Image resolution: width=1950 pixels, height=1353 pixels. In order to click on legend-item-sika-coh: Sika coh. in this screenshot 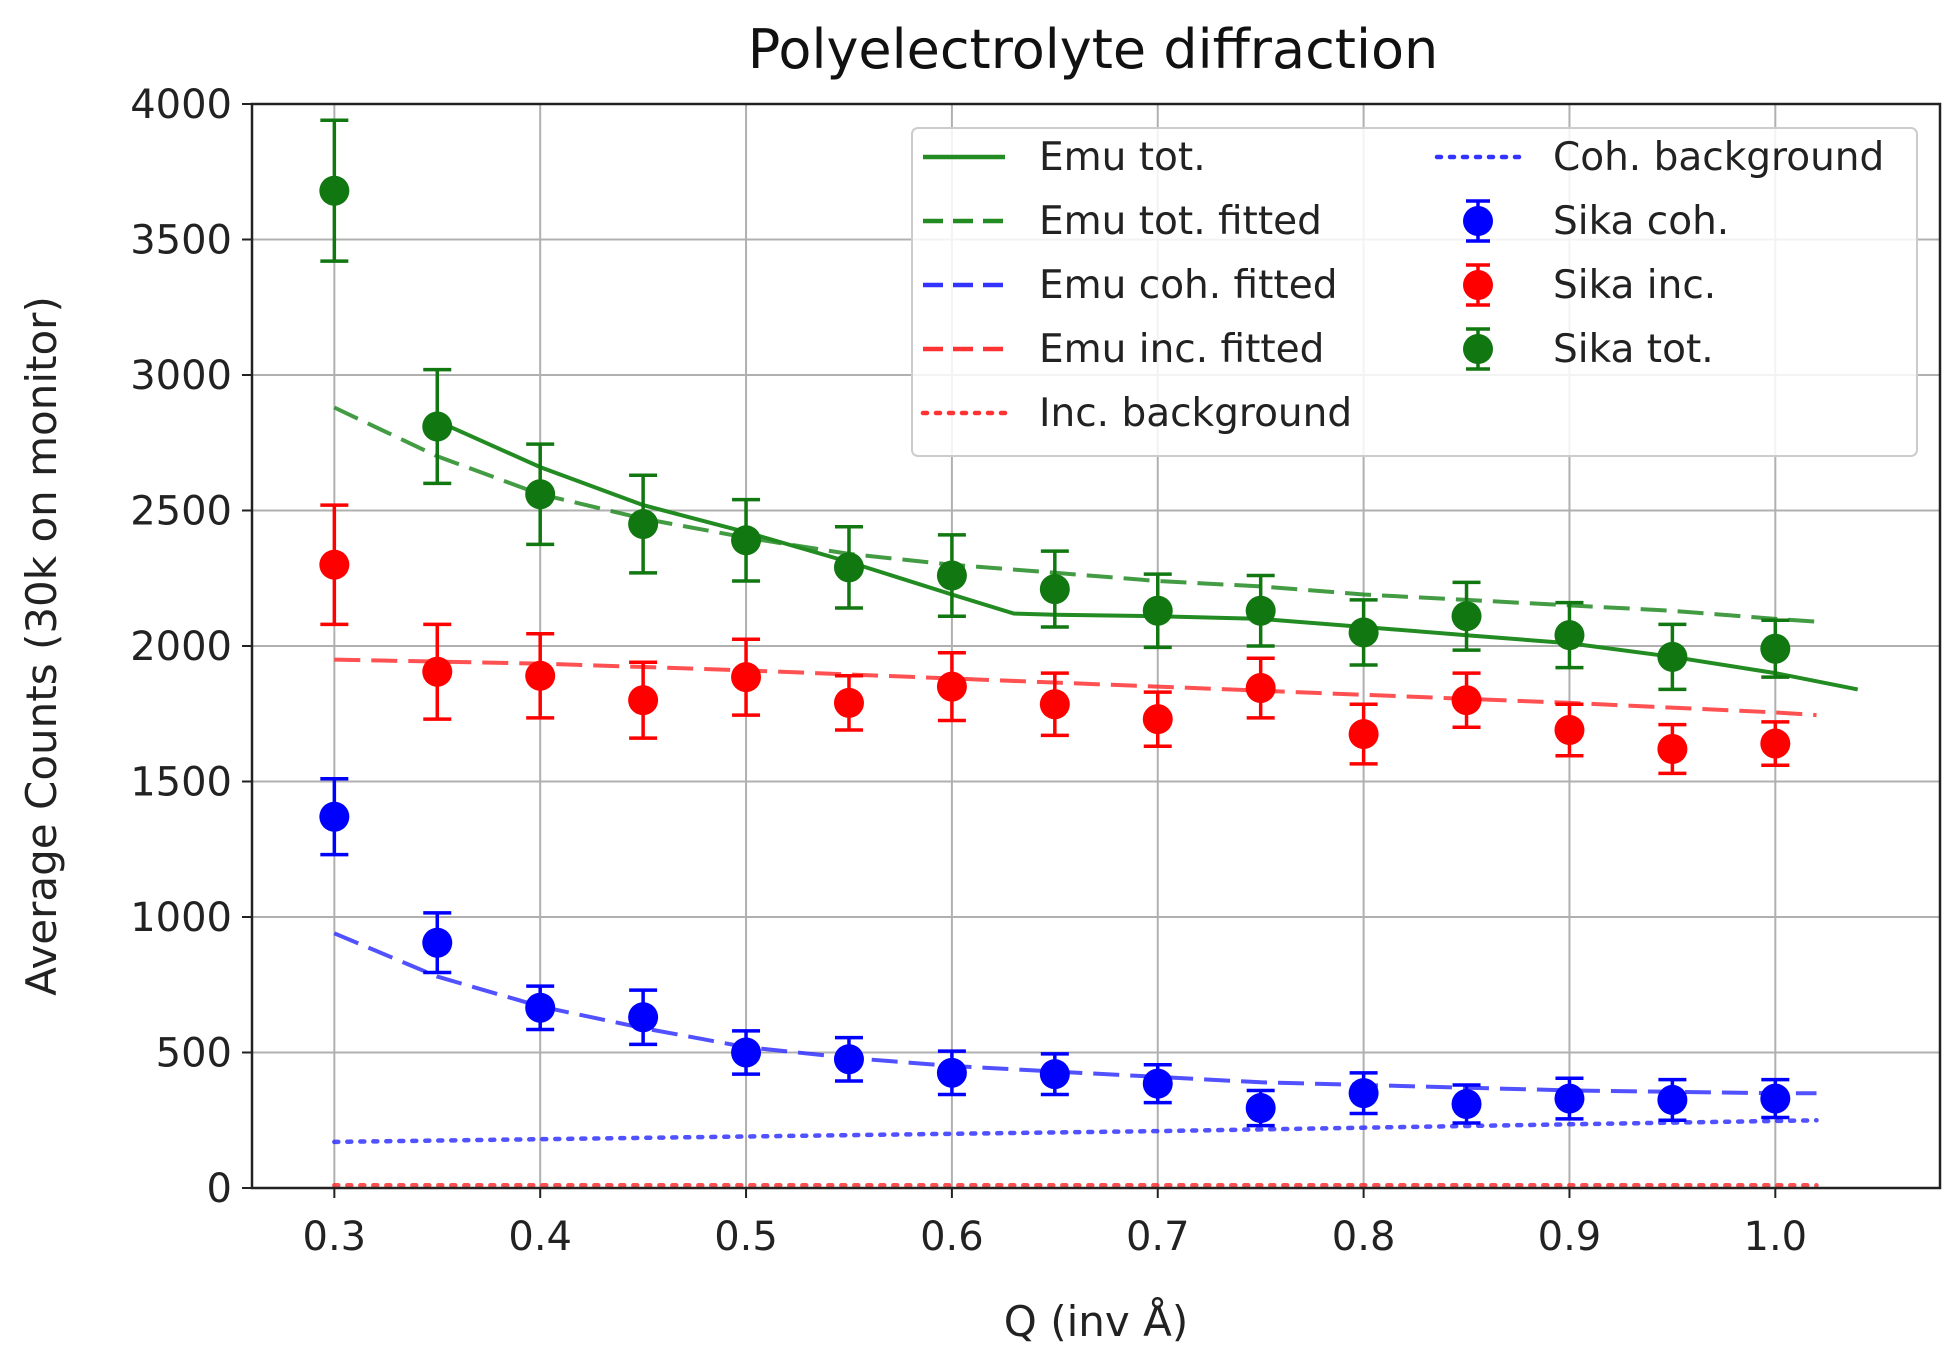, I will do `click(1596, 221)`.